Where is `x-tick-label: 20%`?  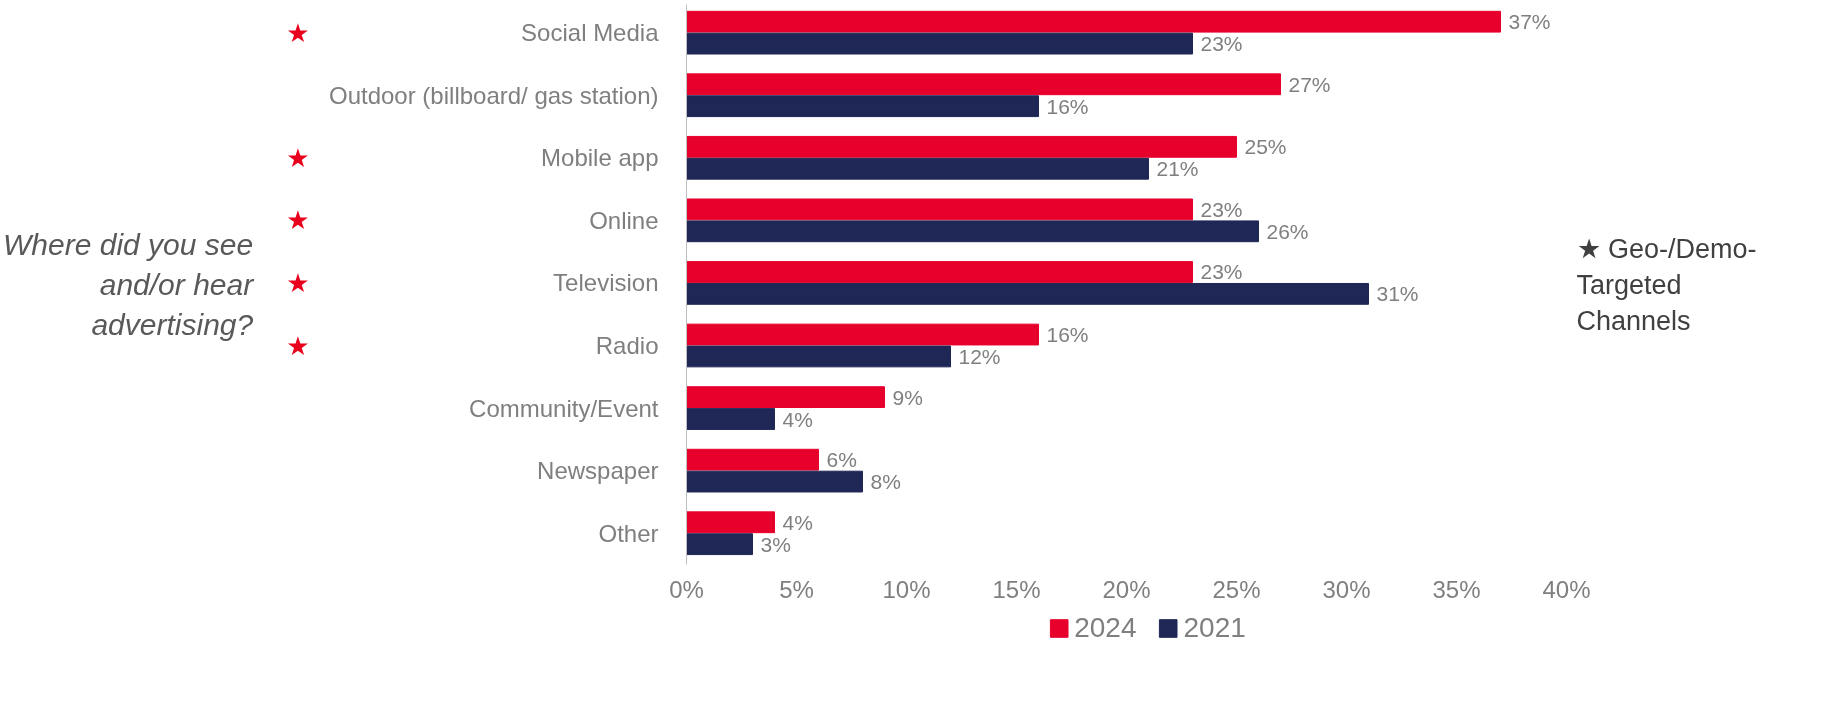 x-tick-label: 20% is located at coordinates (1126, 589).